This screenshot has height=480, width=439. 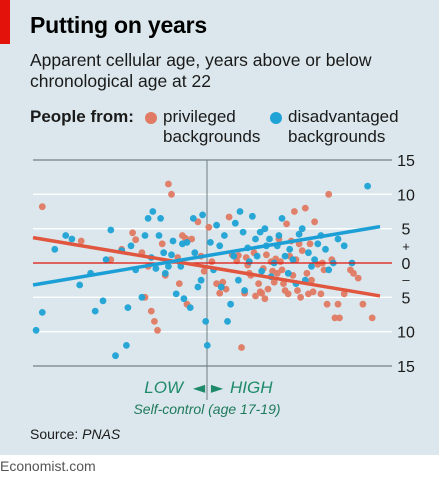 I want to click on source-prefix: Source:, so click(x=56, y=434).